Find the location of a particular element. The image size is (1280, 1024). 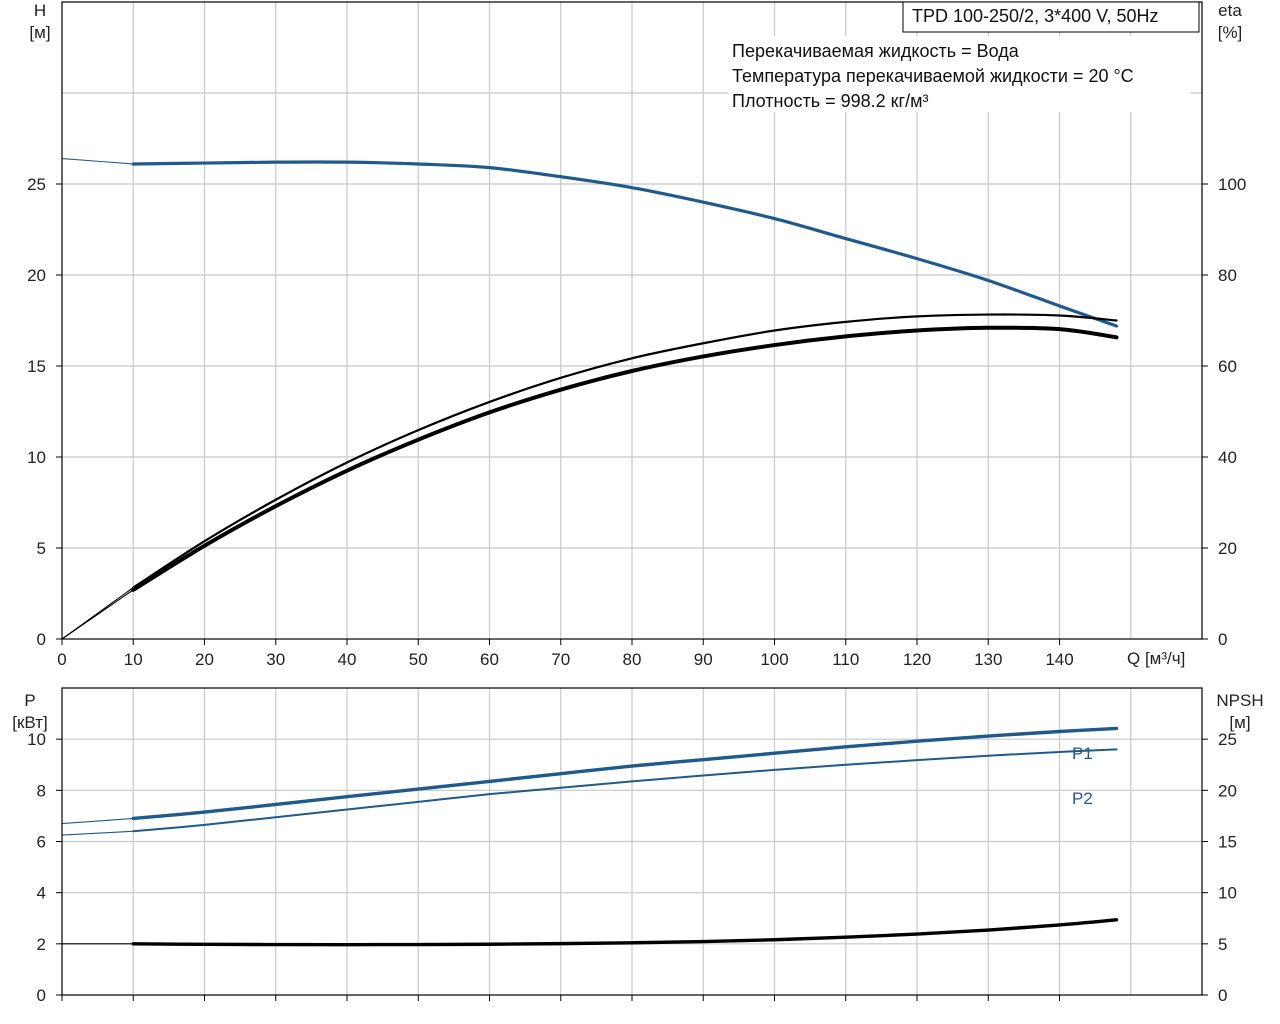

bottom-left-tick-label-10: 10 is located at coordinates (36, 739).